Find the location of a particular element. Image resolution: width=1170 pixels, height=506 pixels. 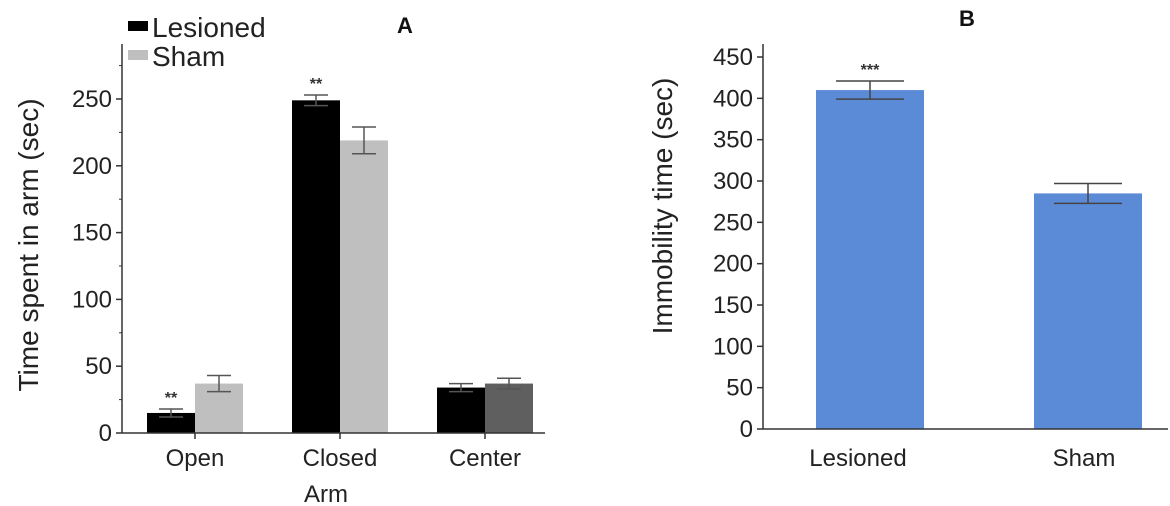

panel-a-ylabel: Time spent in arm (sec) is located at coordinates (28, 244).